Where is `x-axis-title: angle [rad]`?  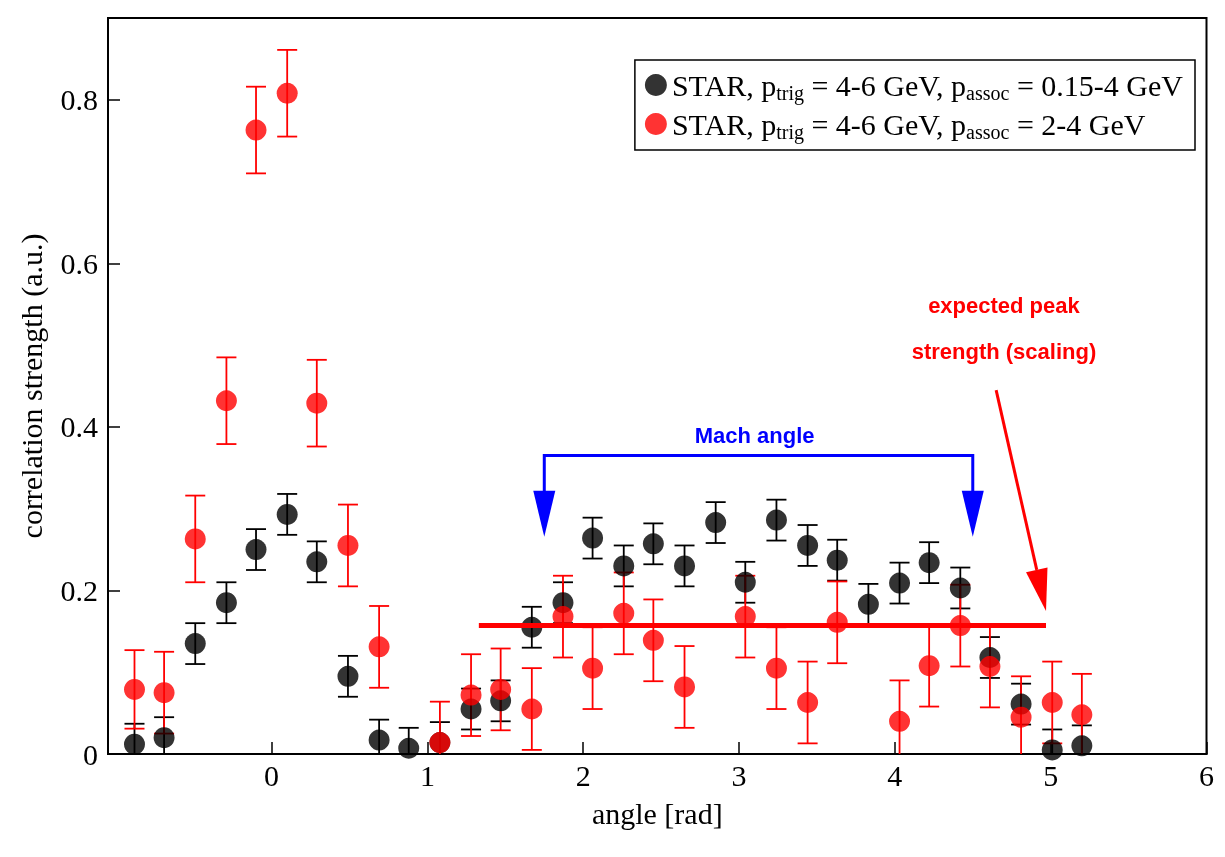 x-axis-title: angle [rad] is located at coordinates (657, 813).